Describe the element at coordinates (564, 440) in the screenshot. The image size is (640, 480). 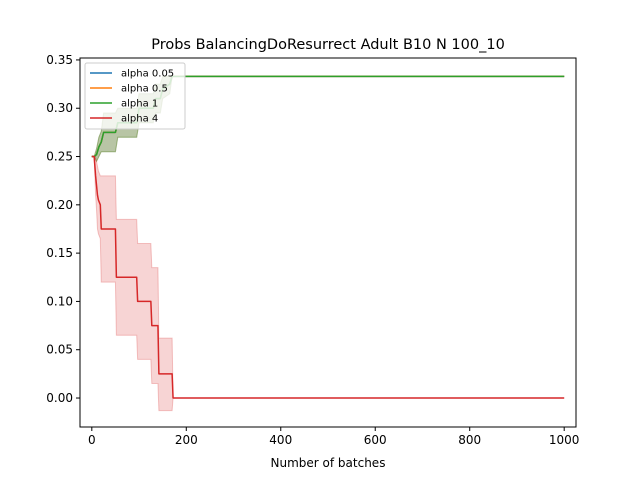
I see `x-tick-label: 1000` at that location.